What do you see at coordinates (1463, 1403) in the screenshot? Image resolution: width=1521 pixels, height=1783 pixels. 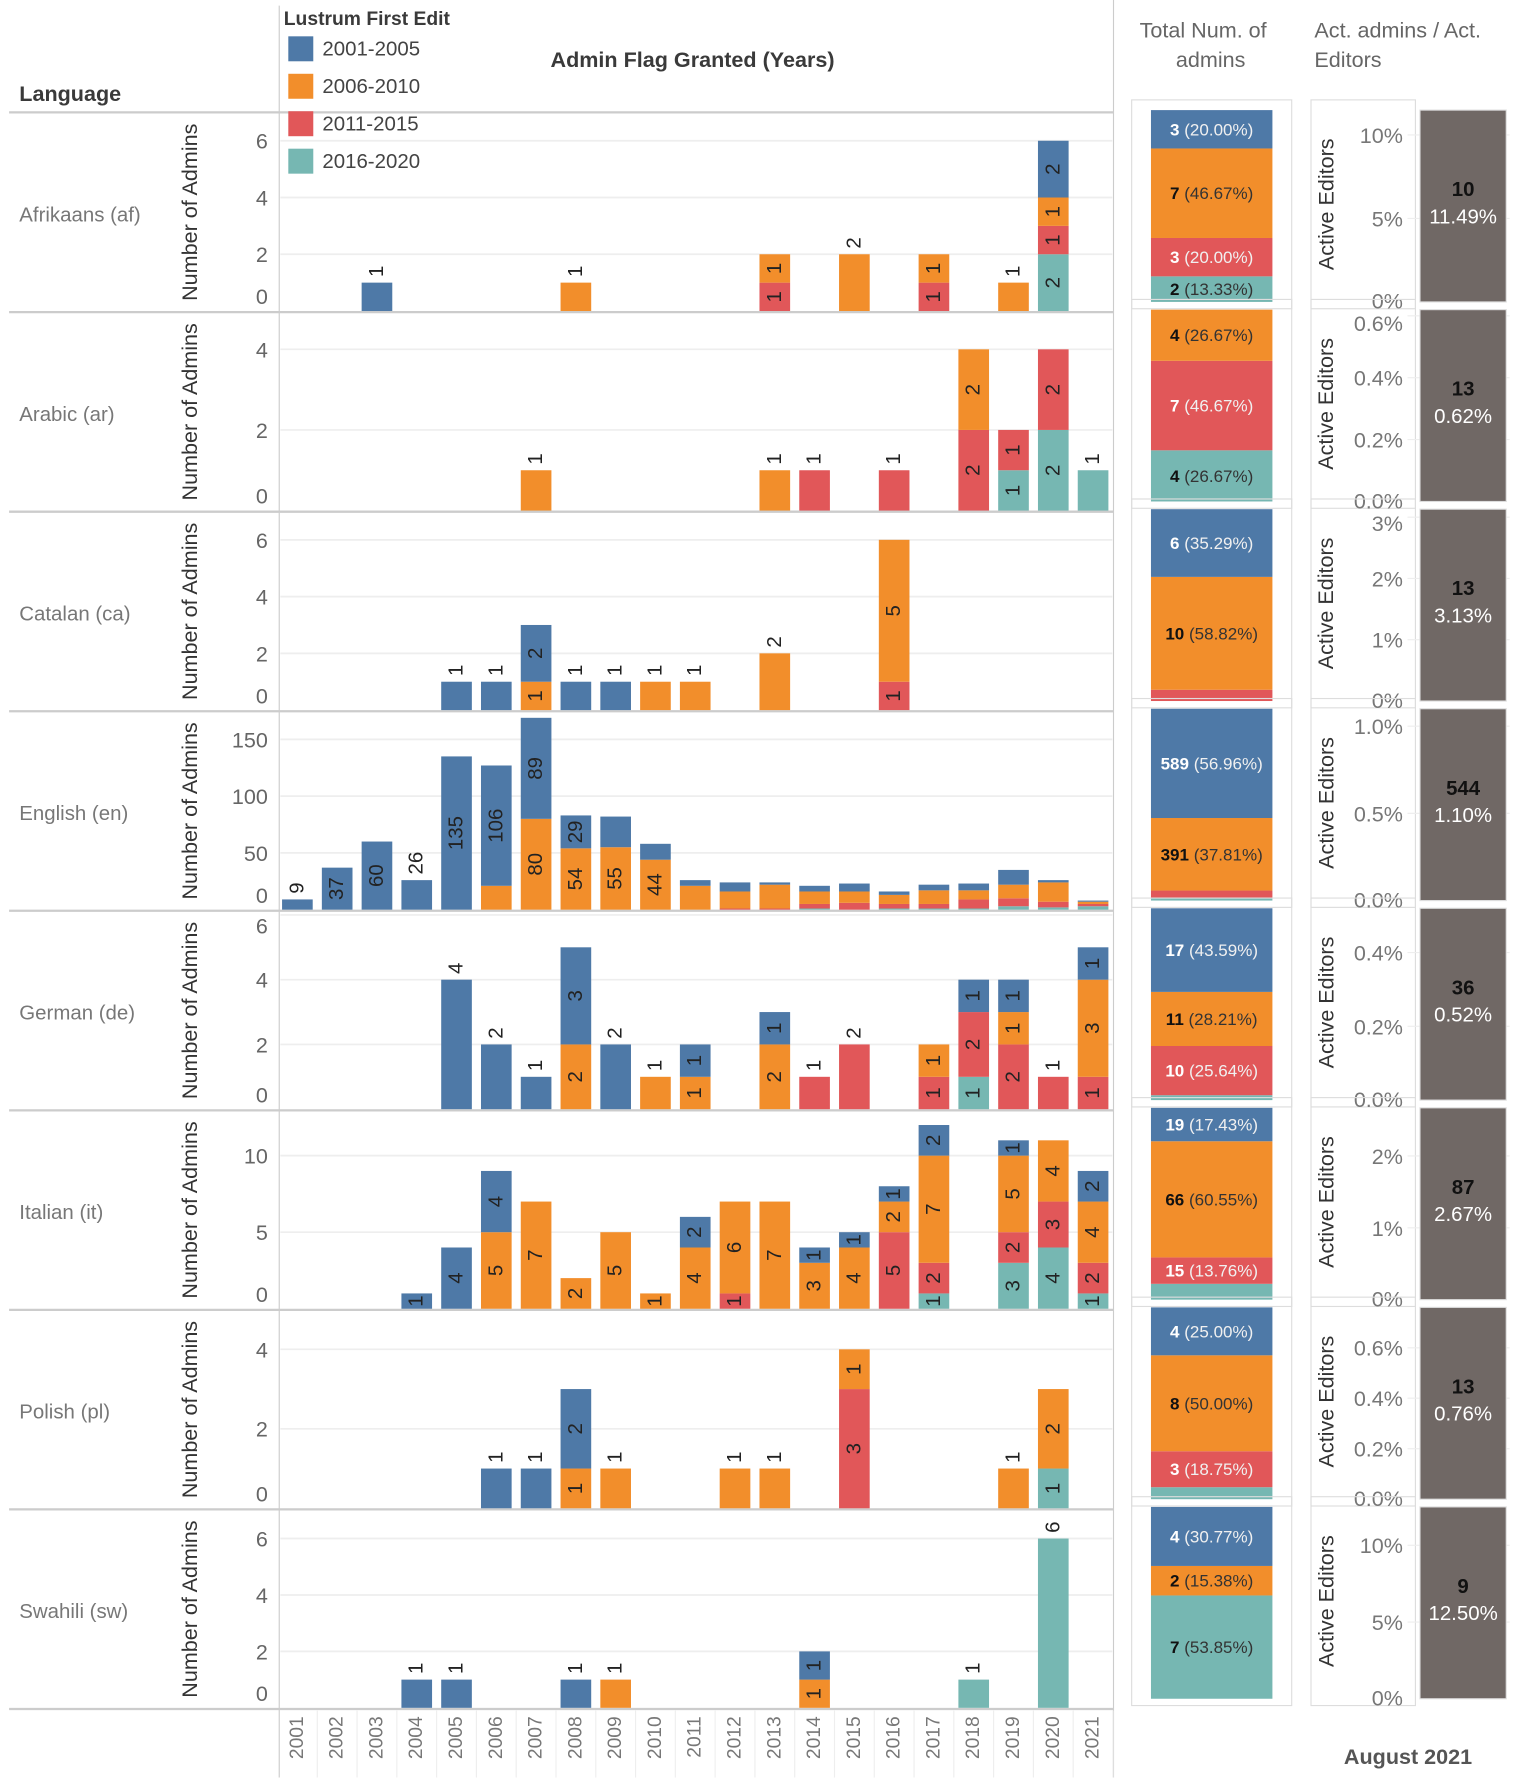 I see `ratio-bar` at bounding box center [1463, 1403].